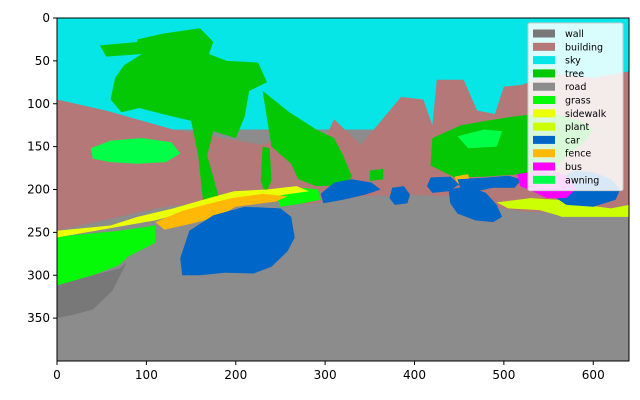  I want to click on legend-box, so click(575, 107).